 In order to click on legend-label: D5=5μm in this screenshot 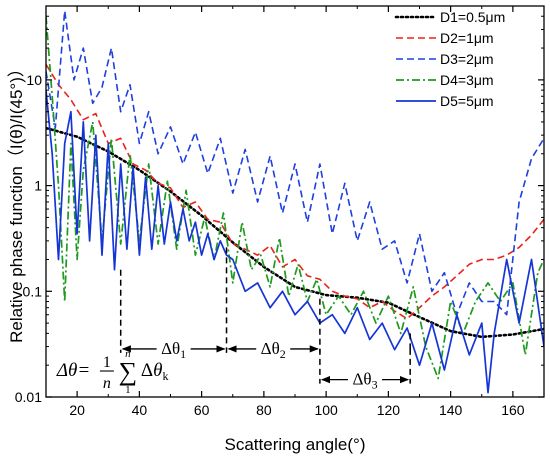, I will do `click(467, 101)`.